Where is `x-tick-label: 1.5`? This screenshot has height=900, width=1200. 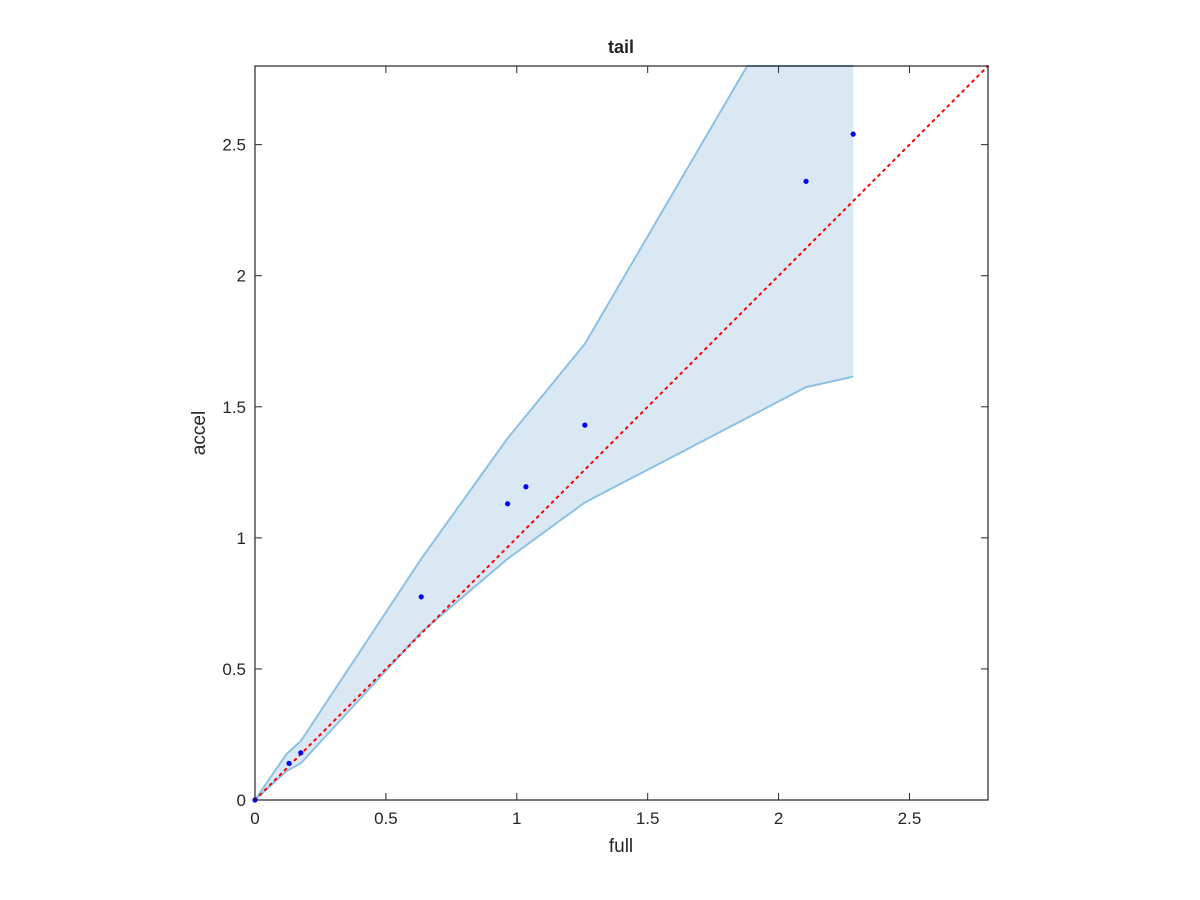 x-tick-label: 1.5 is located at coordinates (648, 818).